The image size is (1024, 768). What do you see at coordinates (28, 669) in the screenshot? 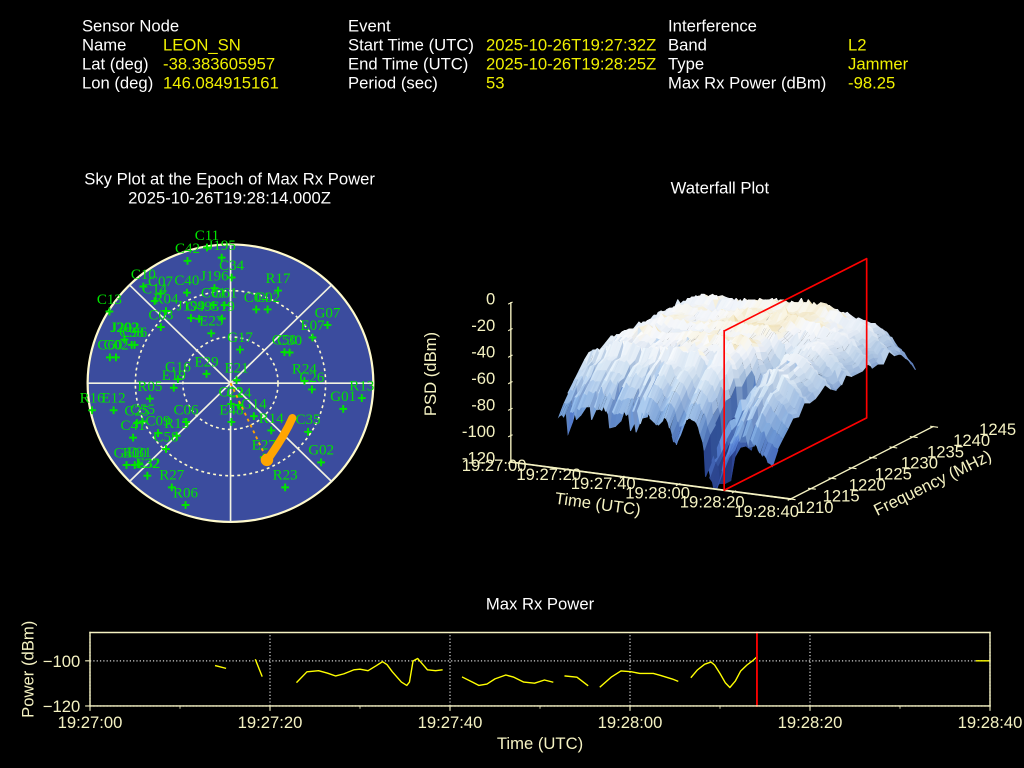
I see `svg-text: Power (dBm)` at bounding box center [28, 669].